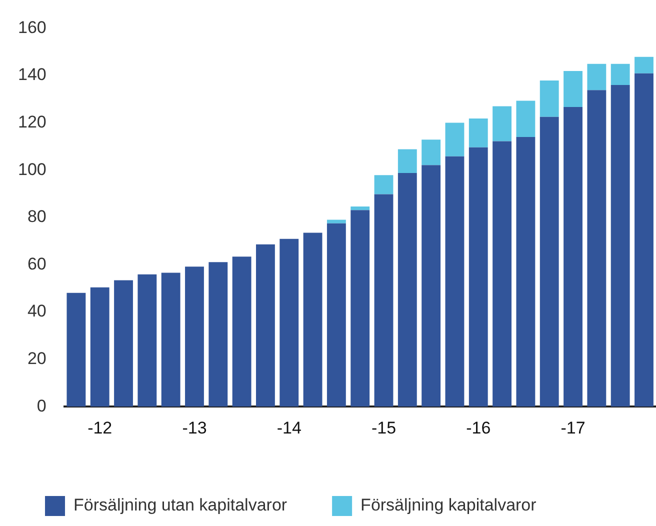 This screenshot has width=656, height=526. I want to click on y-tick-label: 120, so click(32, 122).